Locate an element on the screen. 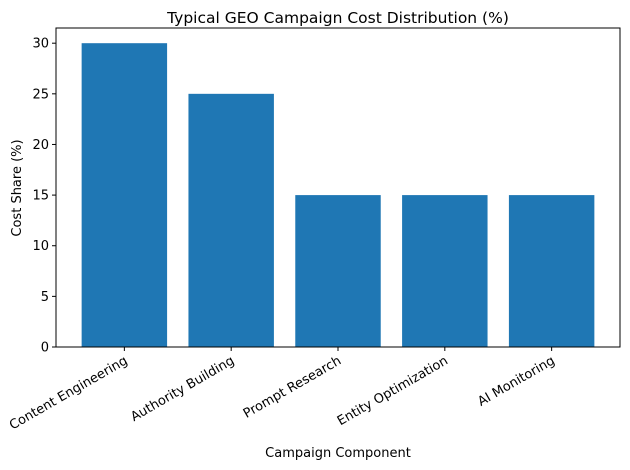 The image size is (630, 470). y-axis: 0 5 10 15 20 25 30 is located at coordinates (44, 196).